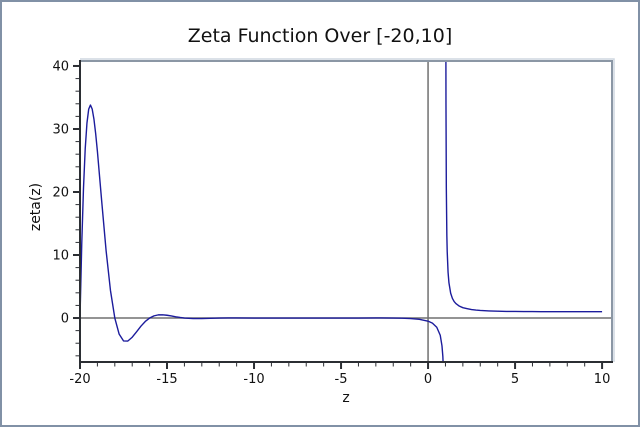  I want to click on y-tick-label: 40, so click(60, 66).